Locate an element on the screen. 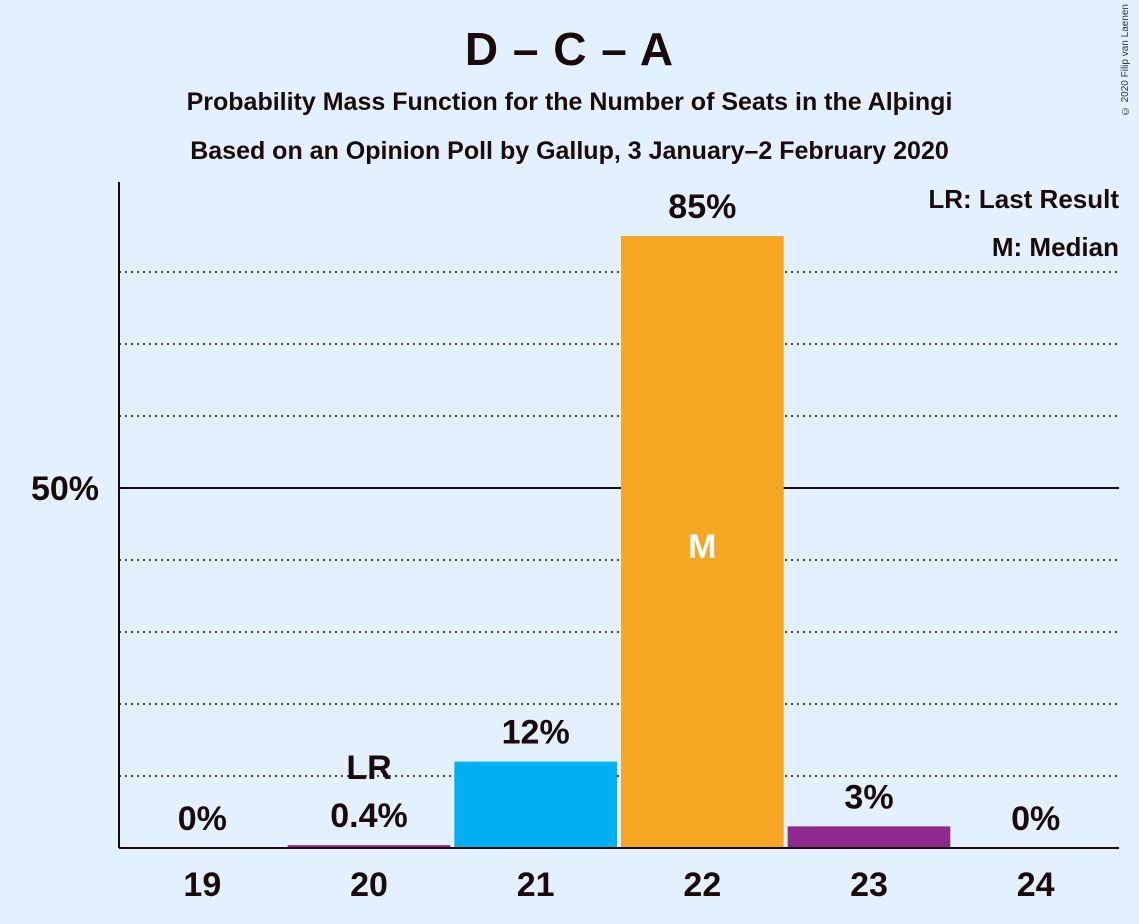 The image size is (1139, 924). value-label-24: 0% is located at coordinates (1035, 819).